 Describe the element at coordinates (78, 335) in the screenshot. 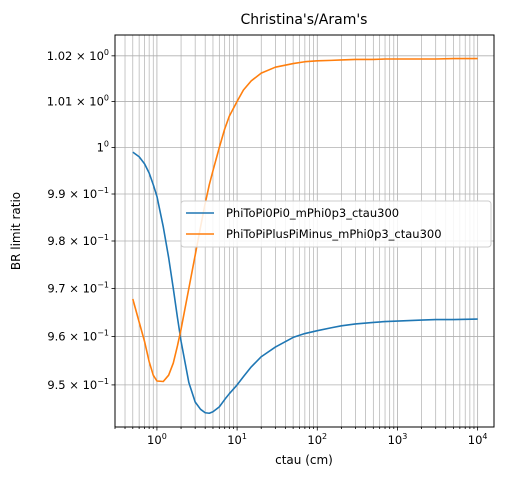

I see `y-tick-label: 9.6 × 10⁻¹` at that location.